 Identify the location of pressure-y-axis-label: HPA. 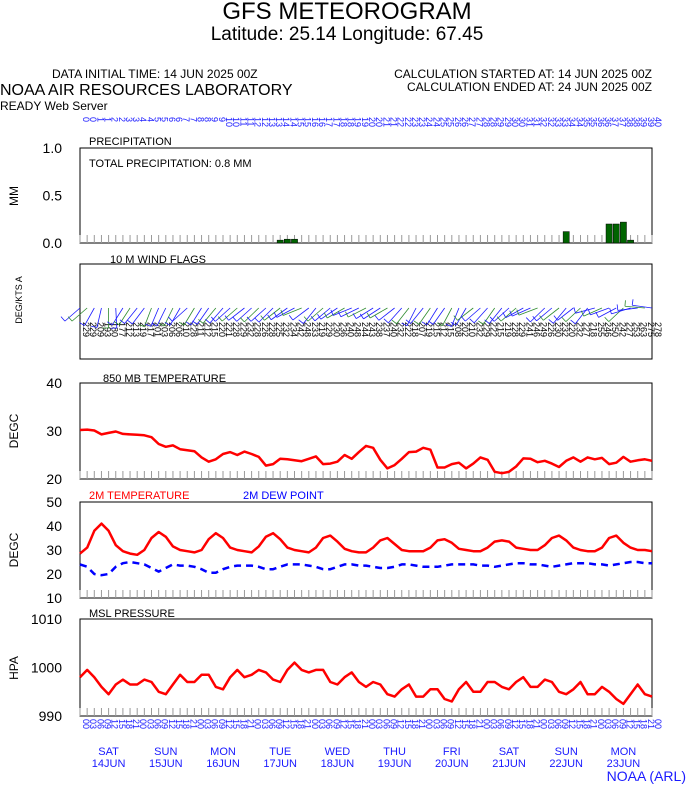
(14, 668).